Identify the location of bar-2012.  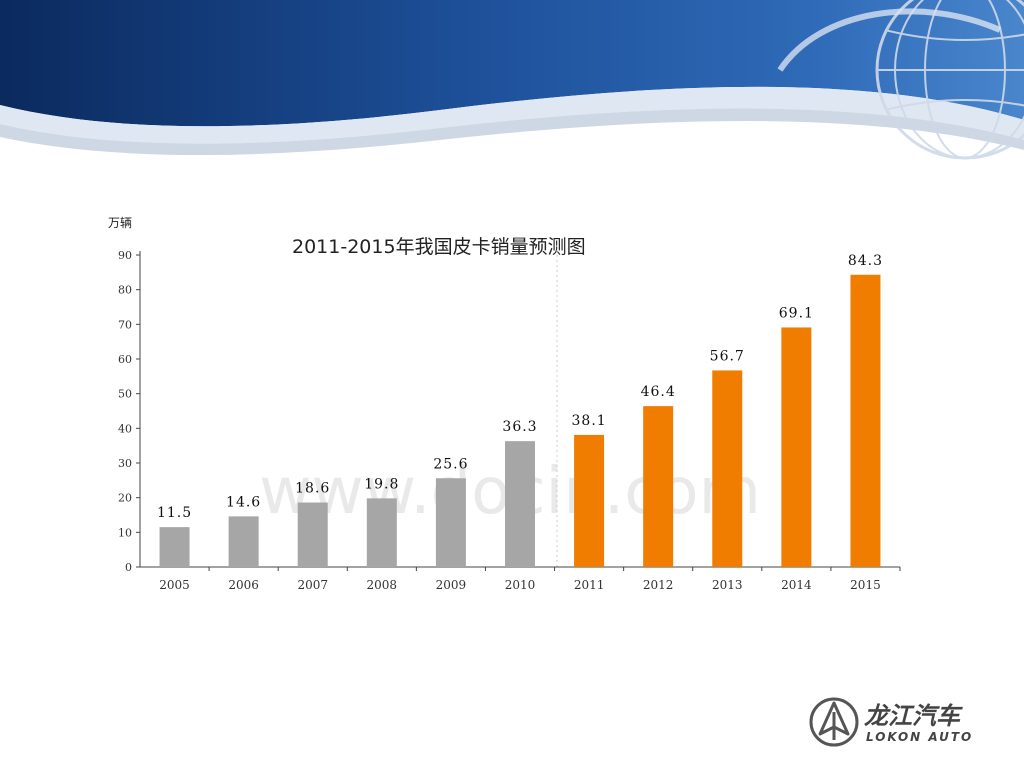
(658, 486).